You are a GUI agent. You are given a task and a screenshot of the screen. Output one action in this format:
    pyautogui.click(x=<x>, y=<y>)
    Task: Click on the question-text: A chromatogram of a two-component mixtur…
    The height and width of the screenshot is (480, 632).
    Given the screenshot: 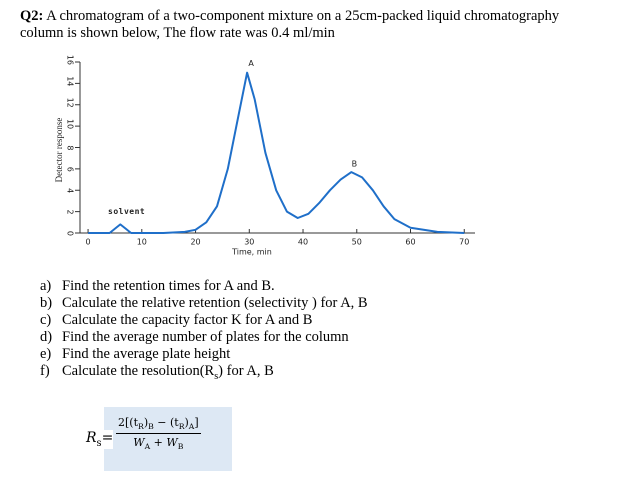 What is the action you would take?
    pyautogui.click(x=290, y=24)
    